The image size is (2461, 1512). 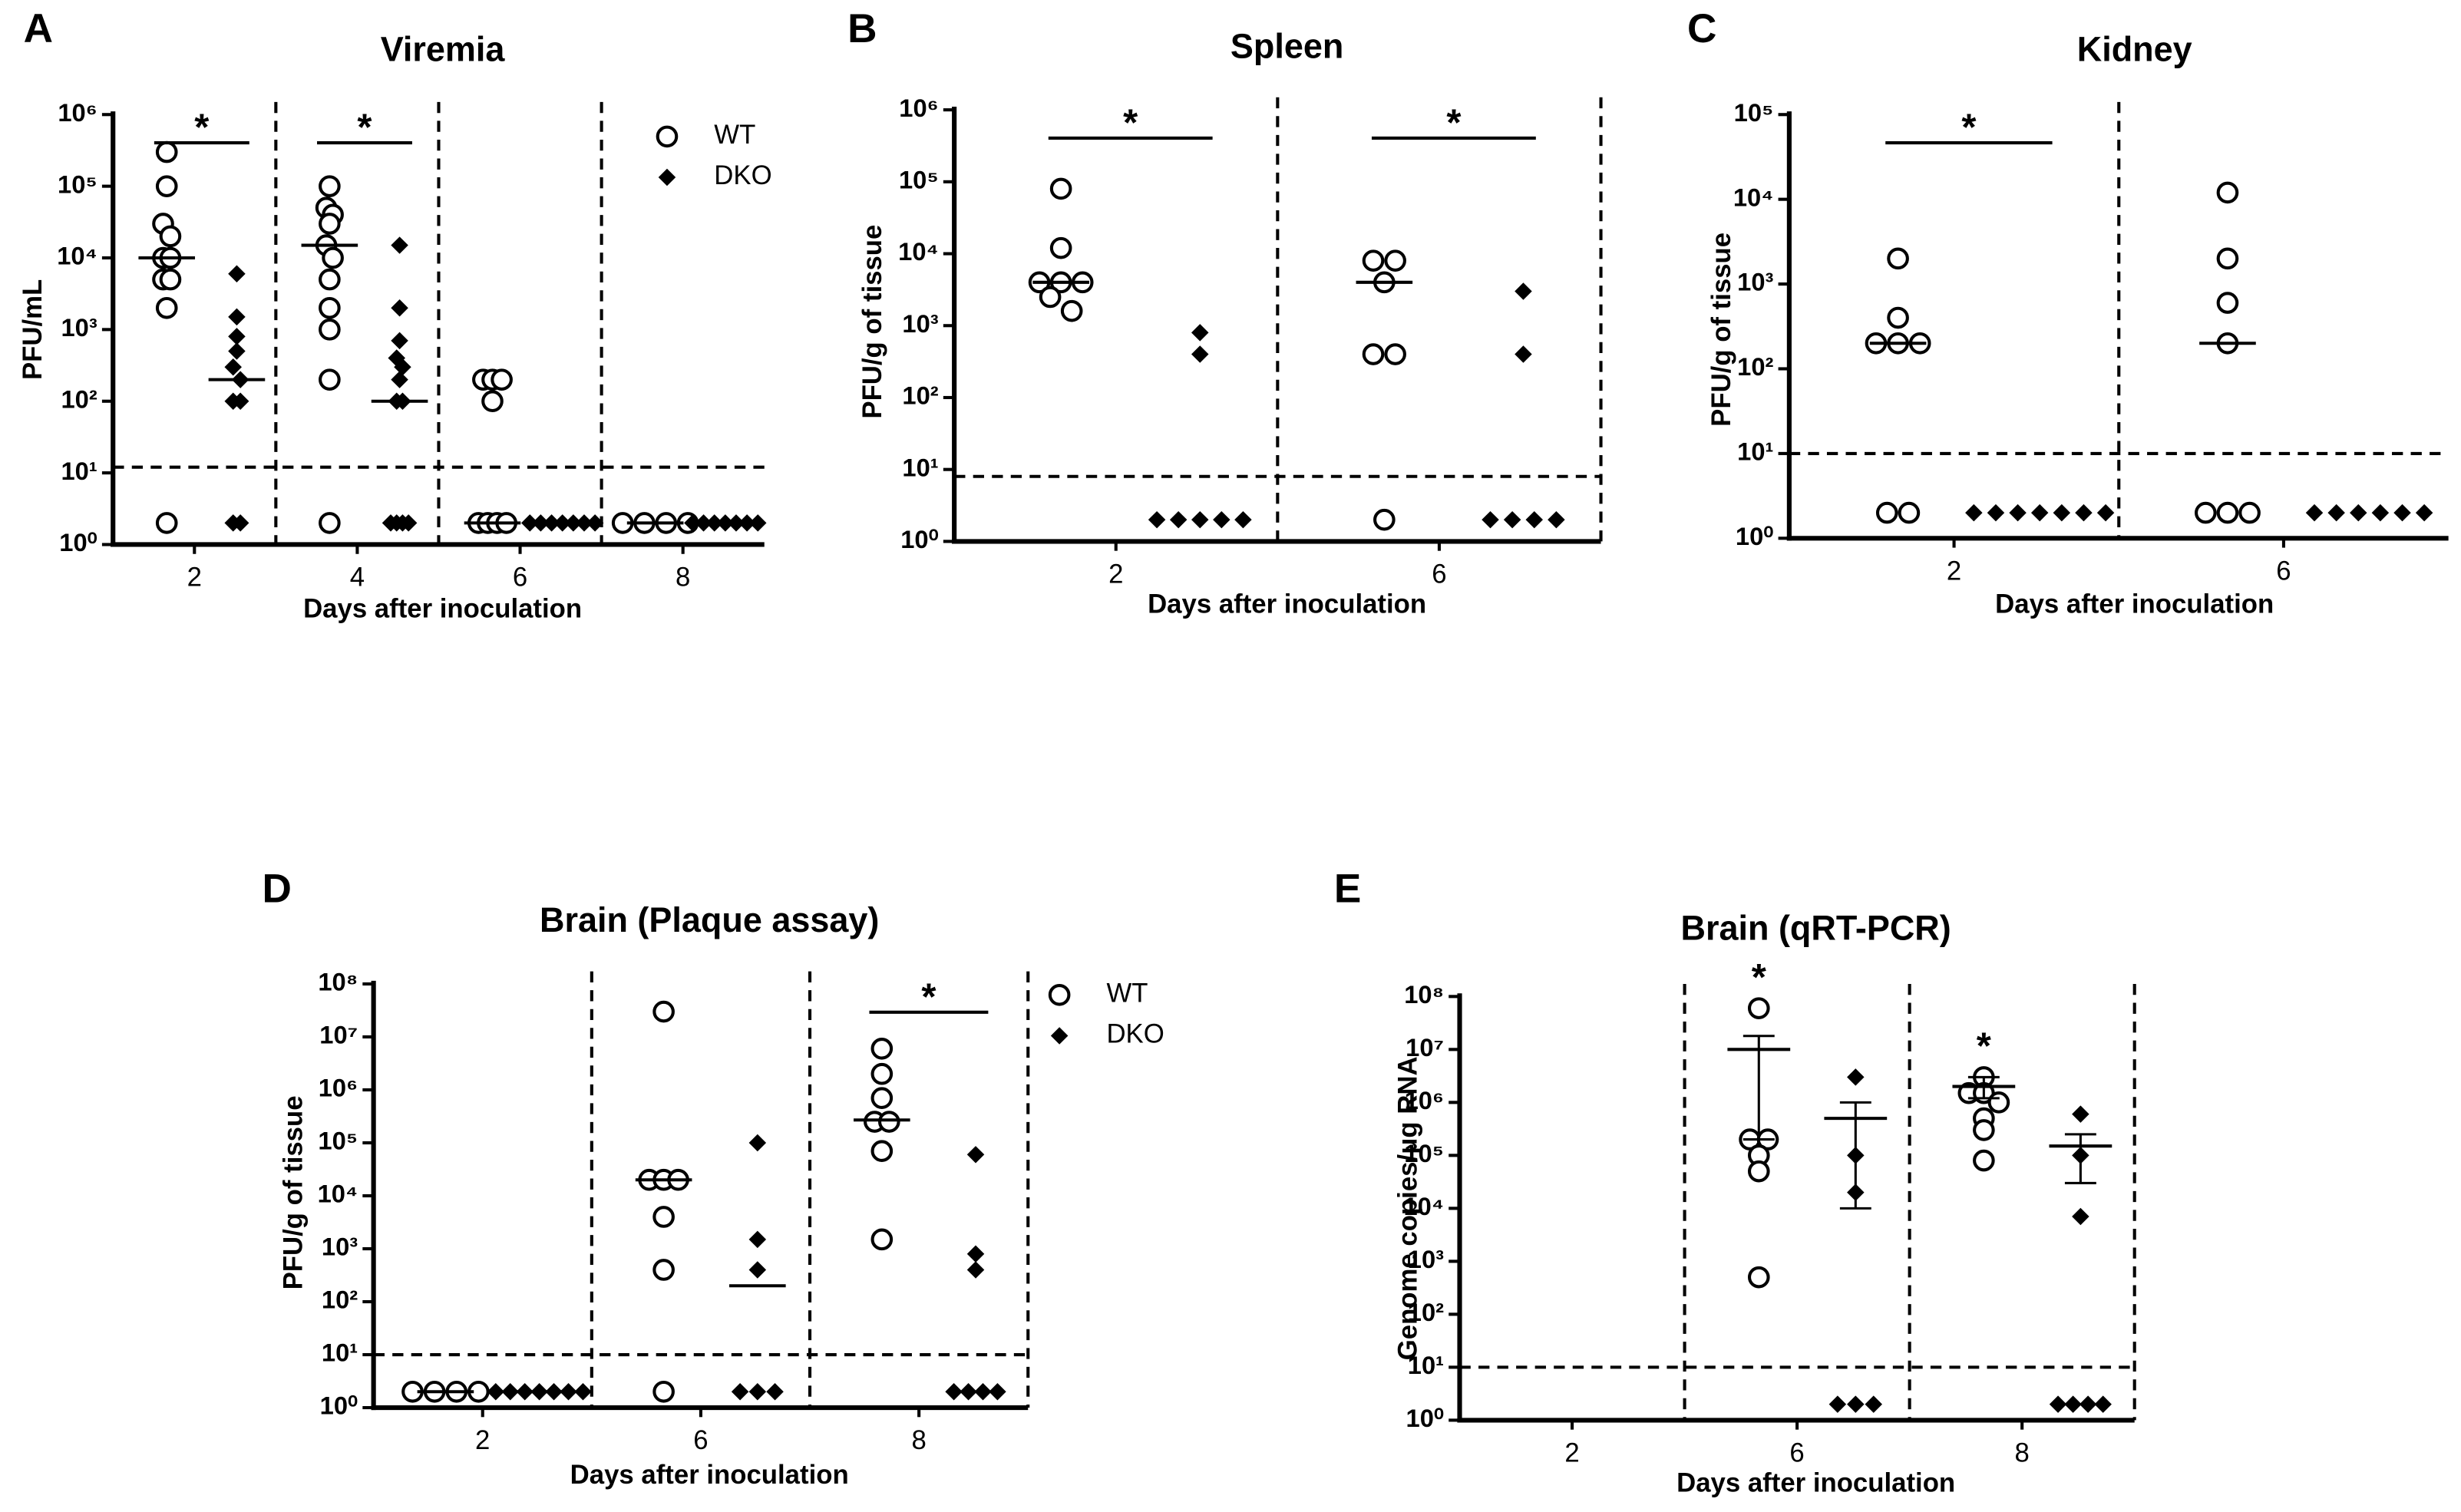 What do you see at coordinates (358, 578) in the screenshot?
I see `x-tick-label: 4` at bounding box center [358, 578].